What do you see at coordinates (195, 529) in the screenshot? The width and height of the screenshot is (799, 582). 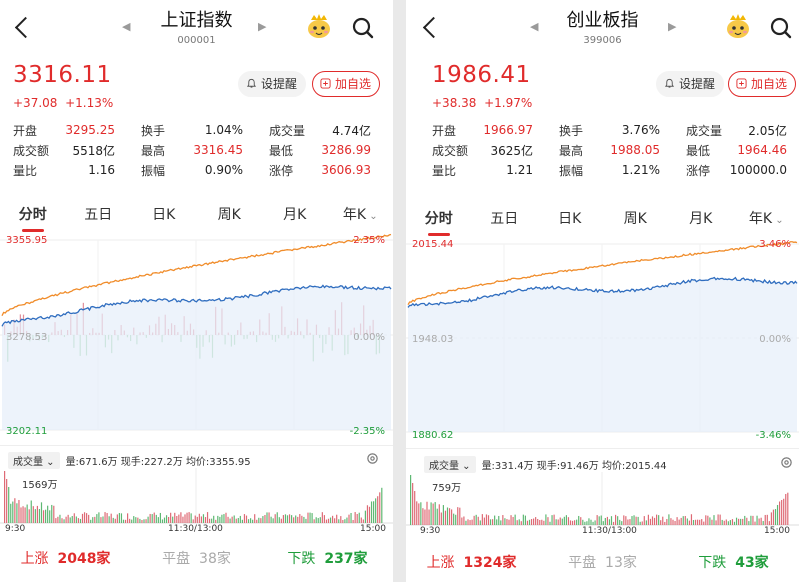 I see `time-mid-label: 11:30/13:00` at bounding box center [195, 529].